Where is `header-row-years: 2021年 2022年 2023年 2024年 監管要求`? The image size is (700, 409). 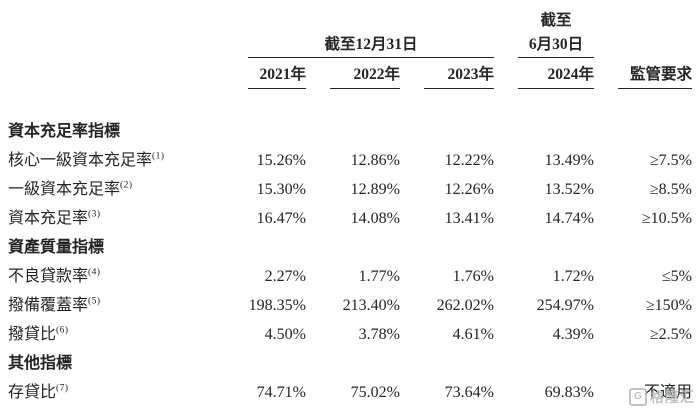
header-row-years: 2021年 2022年 2023年 2024年 監管要求 is located at coordinates (350, 73).